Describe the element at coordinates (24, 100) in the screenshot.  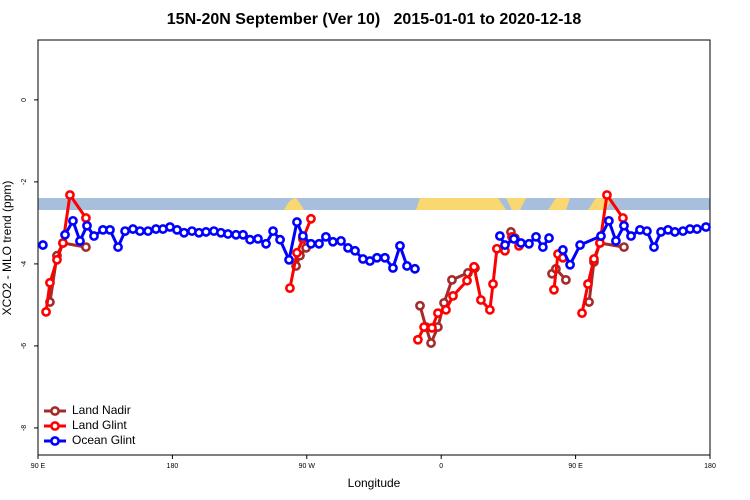
I see `y-tick-label: 0` at that location.